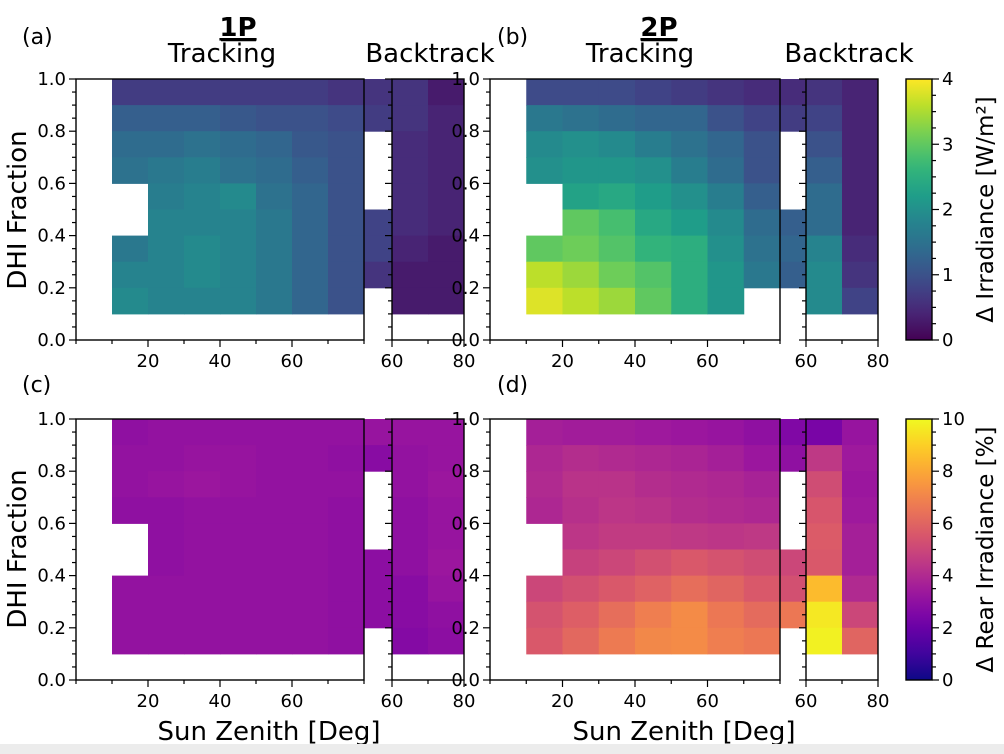 The height and width of the screenshot is (754, 1004). I want to click on col-title-tracking-1p: Tracking, so click(221, 54).